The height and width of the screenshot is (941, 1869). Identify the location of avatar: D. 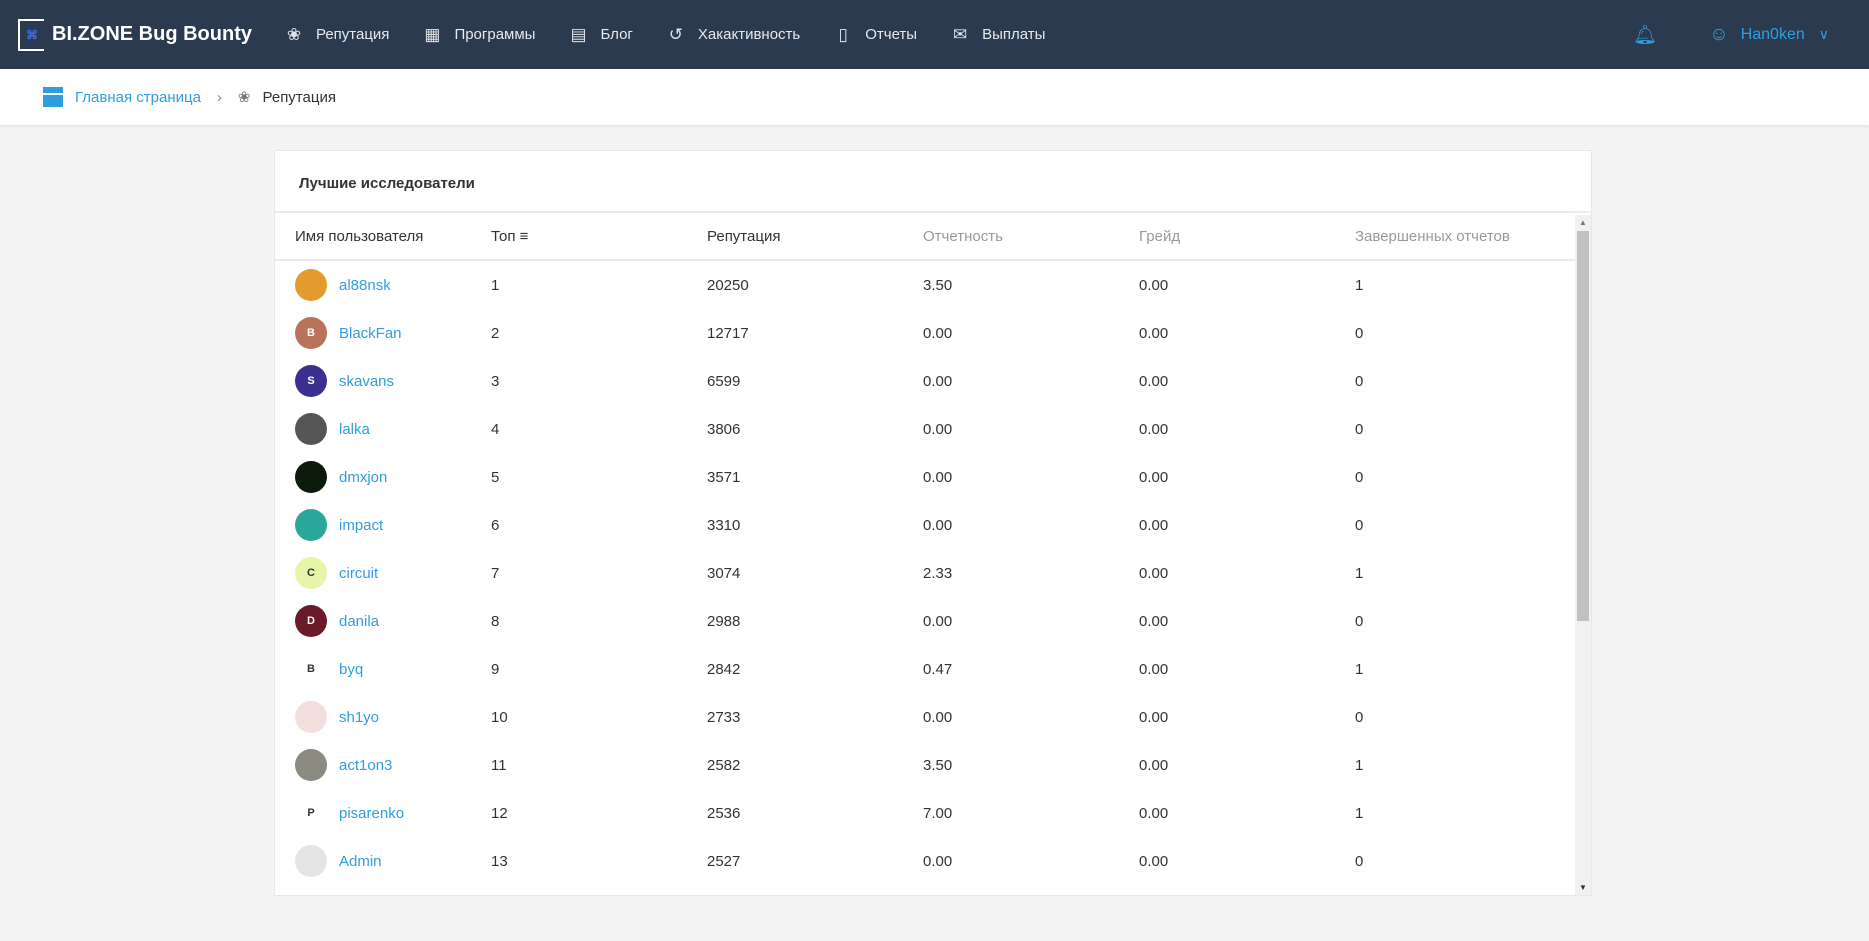
(311, 621).